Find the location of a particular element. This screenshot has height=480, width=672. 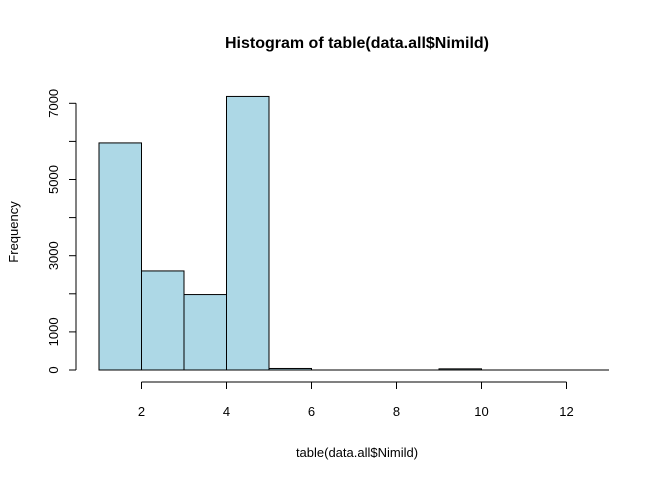

y-axis: 0 1000 3000 5000 7000 is located at coordinates (61, 231).